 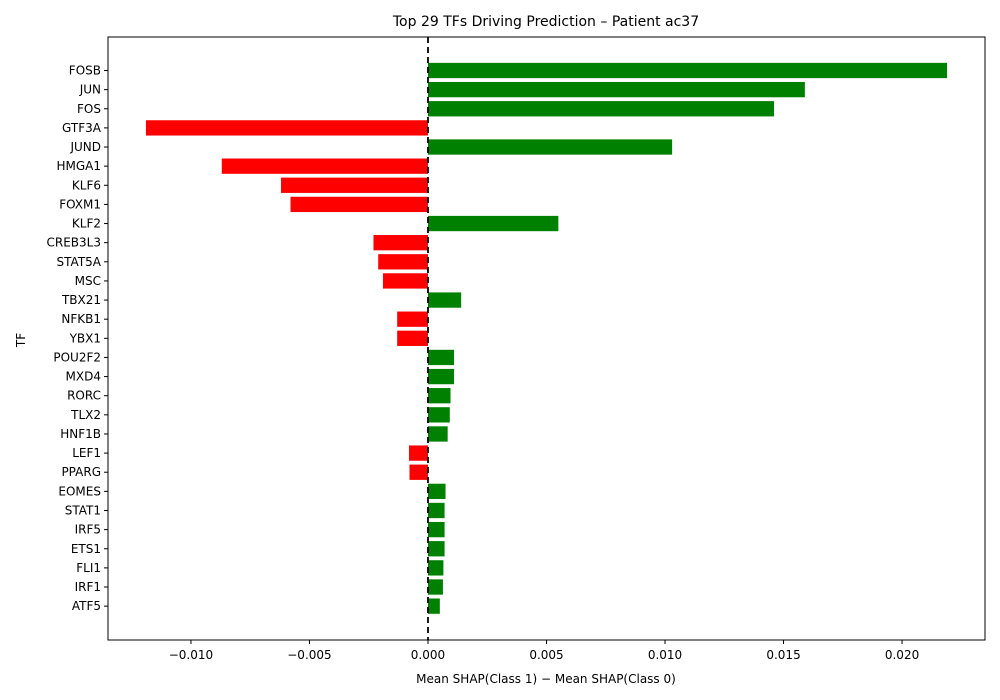 I want to click on bar-foxm1, so click(x=359, y=204).